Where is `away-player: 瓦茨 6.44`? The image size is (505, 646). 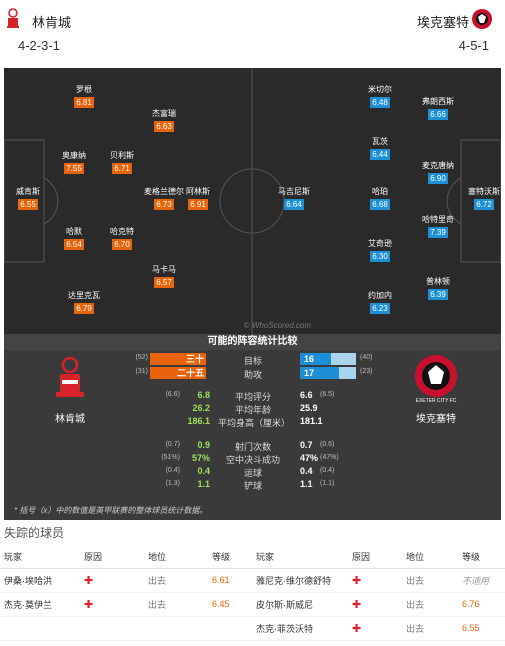
away-player: 瓦茨 6.44 is located at coordinates (380, 148).